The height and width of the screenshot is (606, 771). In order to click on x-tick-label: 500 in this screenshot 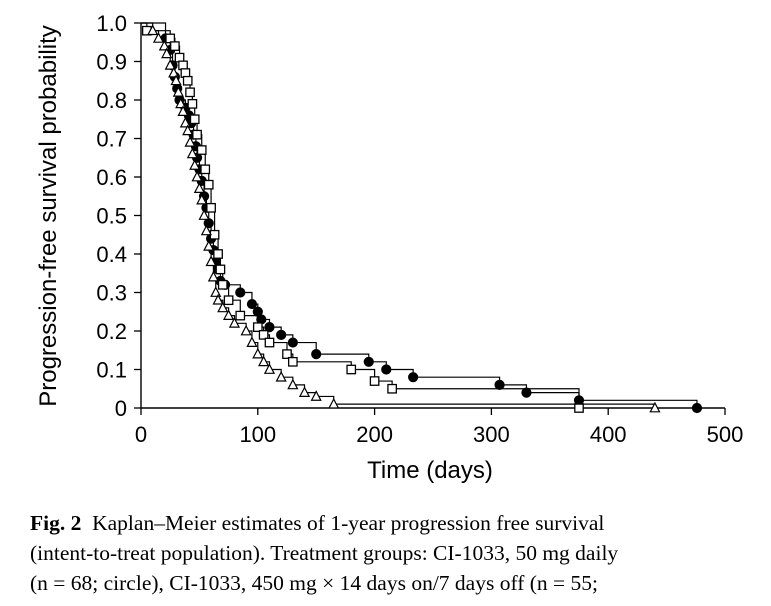, I will do `click(725, 434)`.